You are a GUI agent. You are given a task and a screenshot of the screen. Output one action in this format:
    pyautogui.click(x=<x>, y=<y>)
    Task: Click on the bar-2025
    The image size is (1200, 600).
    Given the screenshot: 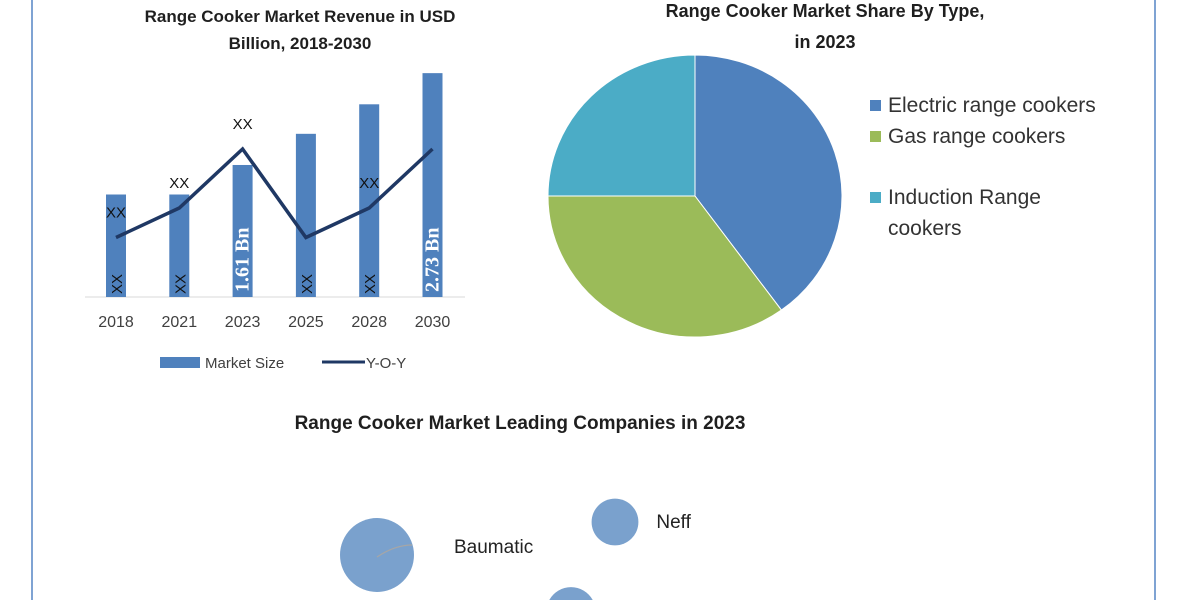 What is the action you would take?
    pyautogui.click(x=305, y=215)
    